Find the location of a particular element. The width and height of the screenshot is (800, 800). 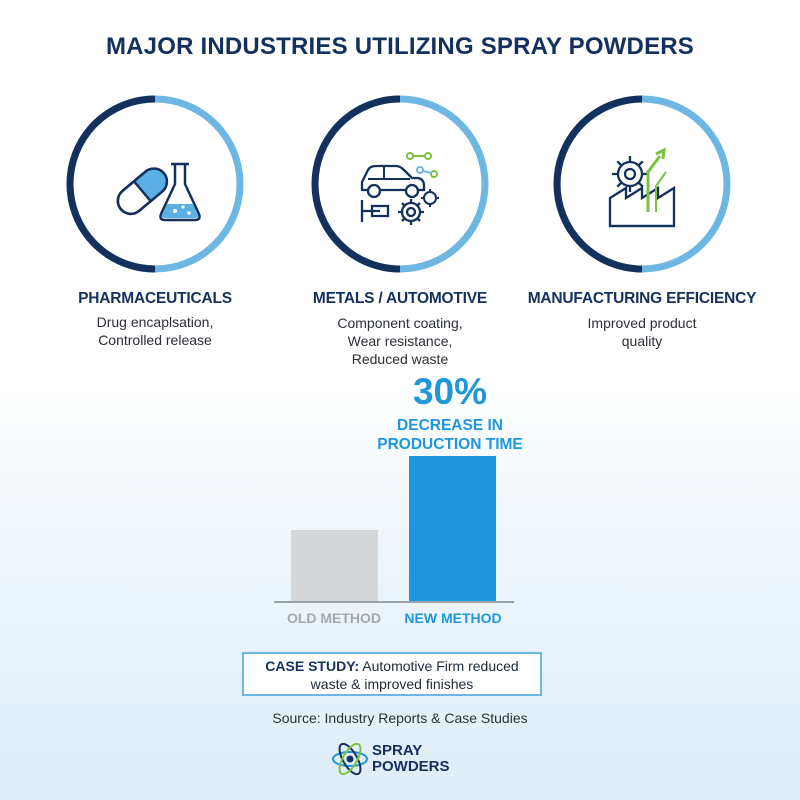

desc-line: Controlled release is located at coordinates (155, 340).